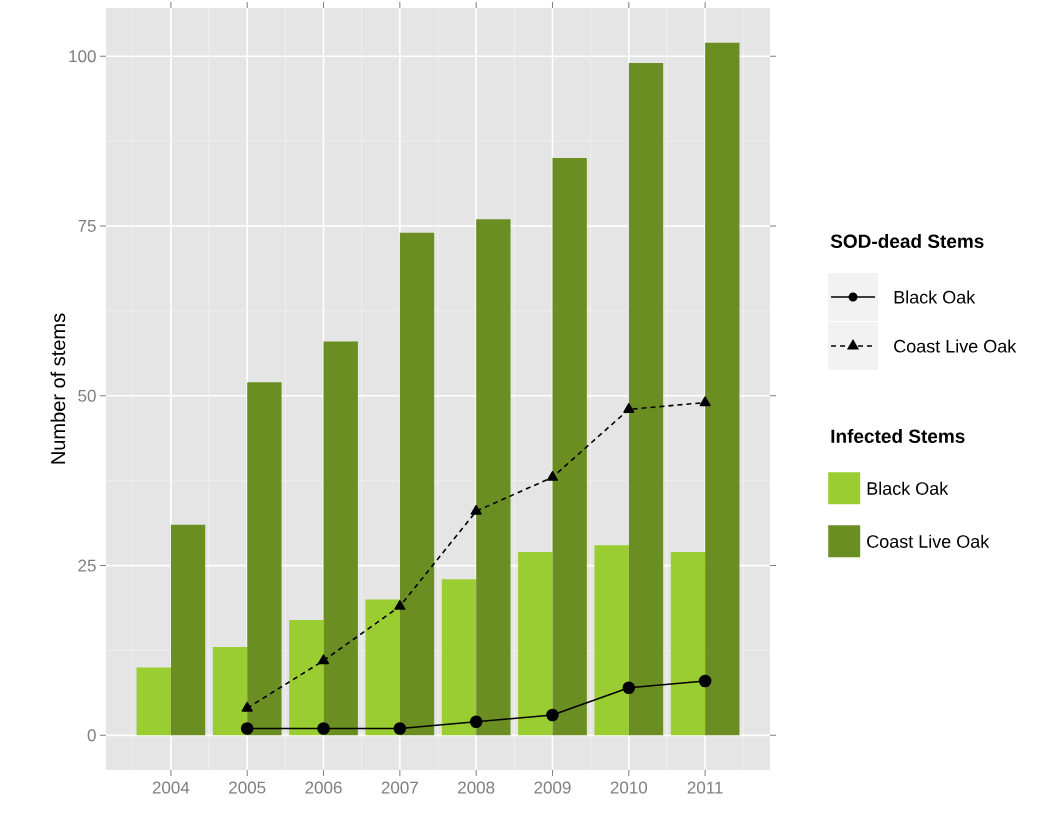 The width and height of the screenshot is (1056, 836). What do you see at coordinates (399, 787) in the screenshot?
I see `x-tick-label: 2007` at bounding box center [399, 787].